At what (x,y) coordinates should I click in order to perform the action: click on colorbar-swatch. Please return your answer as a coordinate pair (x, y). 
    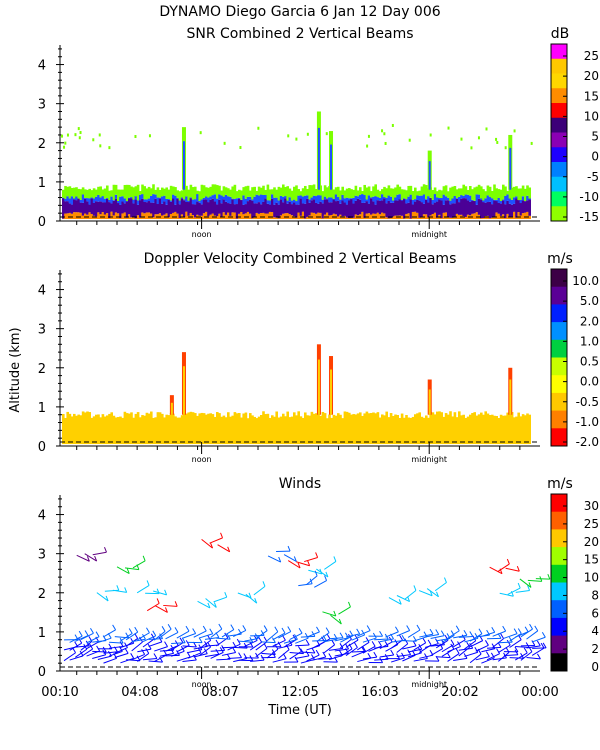
    Looking at the image, I should click on (559, 573).